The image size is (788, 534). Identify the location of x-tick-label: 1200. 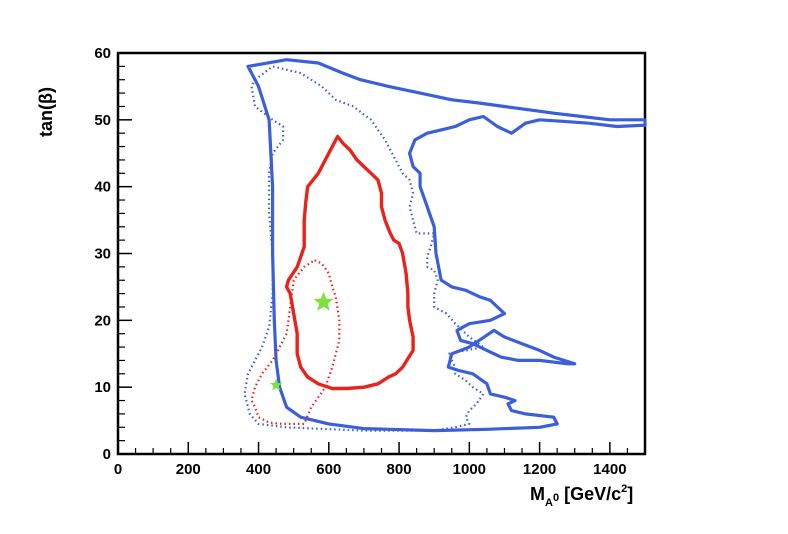
(539, 469).